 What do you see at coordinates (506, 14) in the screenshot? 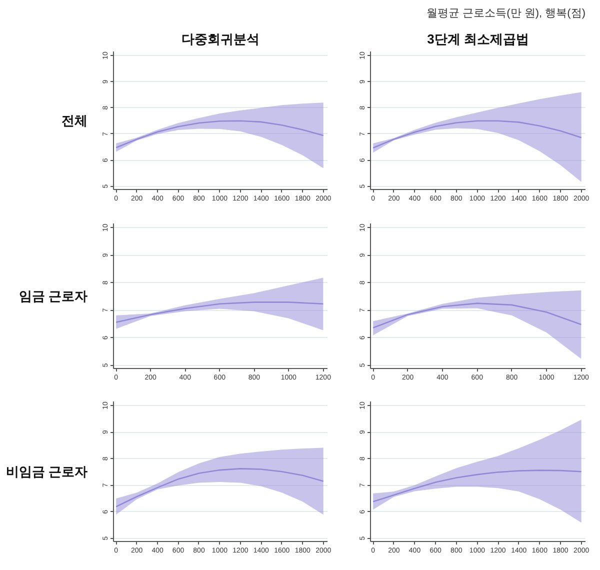
I see `text: 월평균 근로소득(만 원), 행복(점)` at bounding box center [506, 14].